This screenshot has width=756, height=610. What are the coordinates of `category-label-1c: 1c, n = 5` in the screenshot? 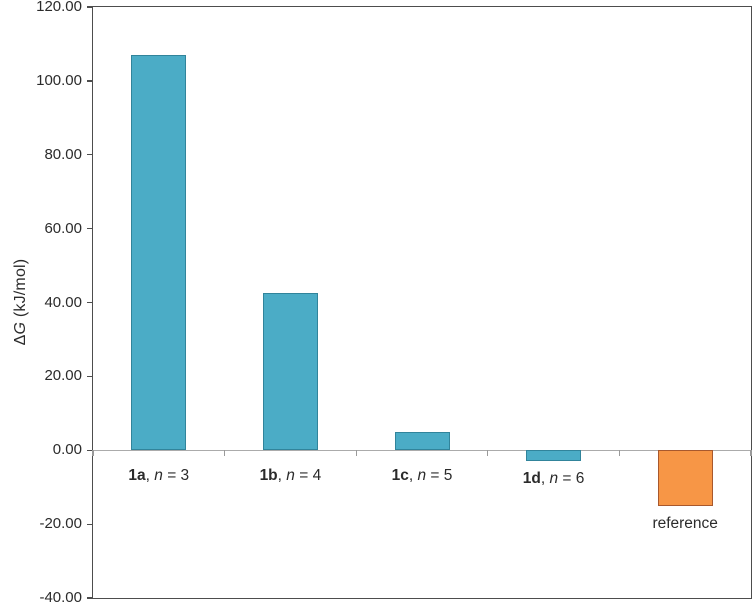 It's located at (422, 475).